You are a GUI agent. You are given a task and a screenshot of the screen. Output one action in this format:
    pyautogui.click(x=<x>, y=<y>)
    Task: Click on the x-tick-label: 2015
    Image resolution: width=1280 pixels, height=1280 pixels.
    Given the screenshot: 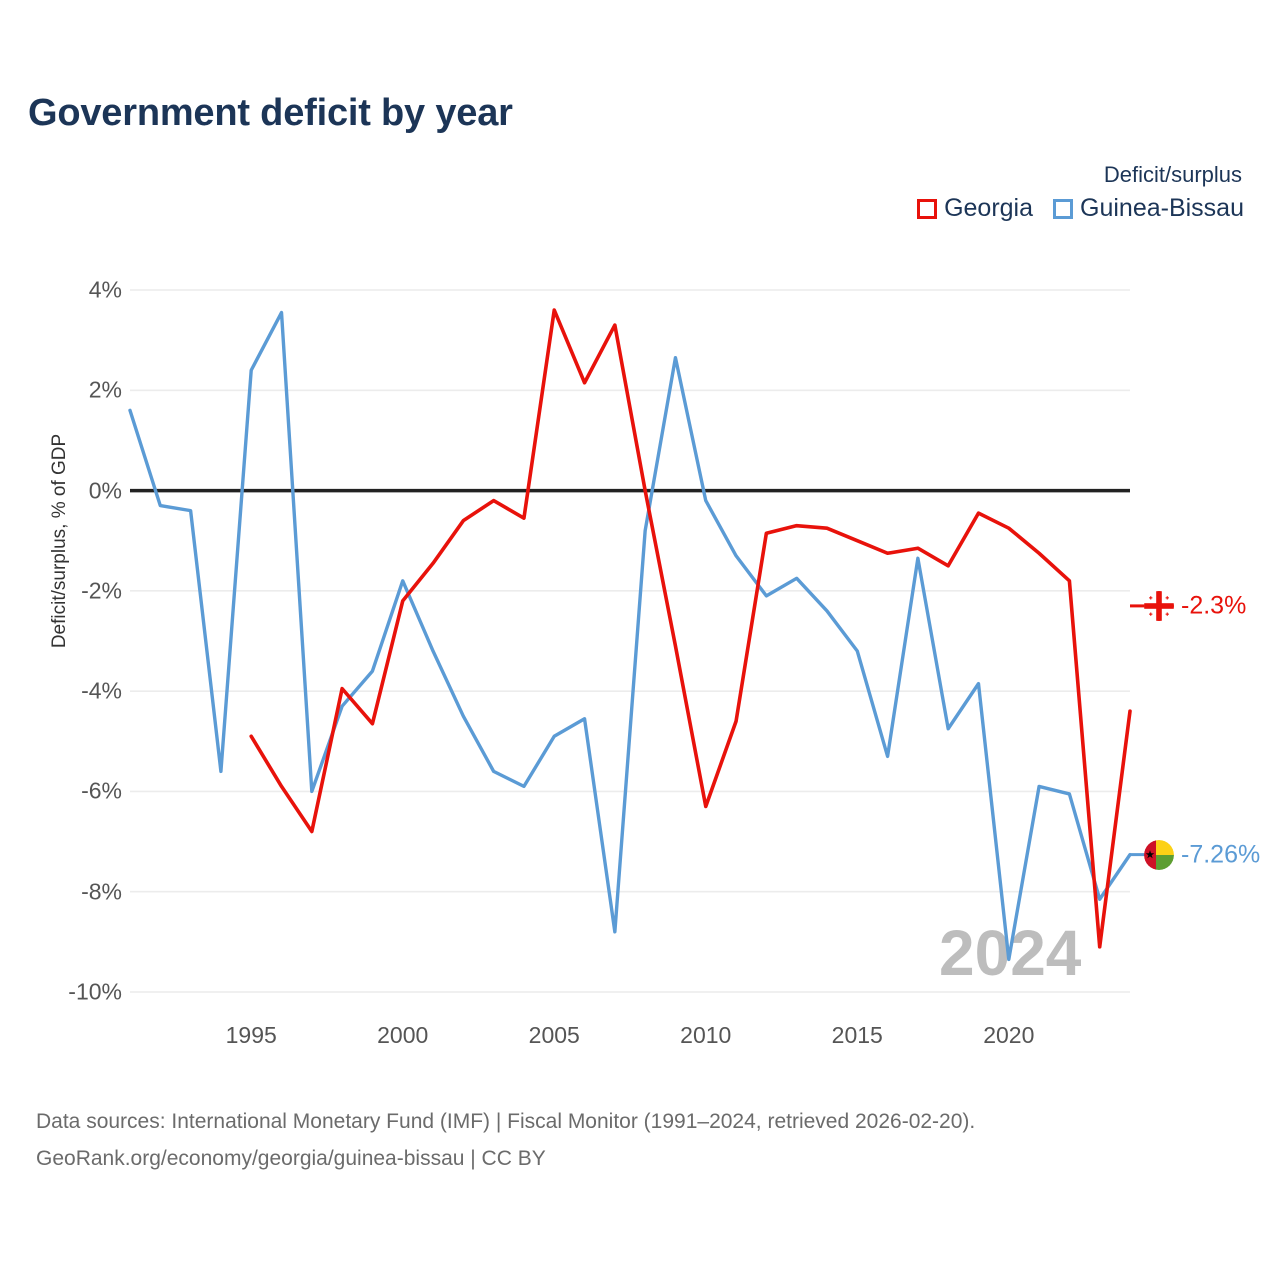 What is the action you would take?
    pyautogui.click(x=857, y=1035)
    